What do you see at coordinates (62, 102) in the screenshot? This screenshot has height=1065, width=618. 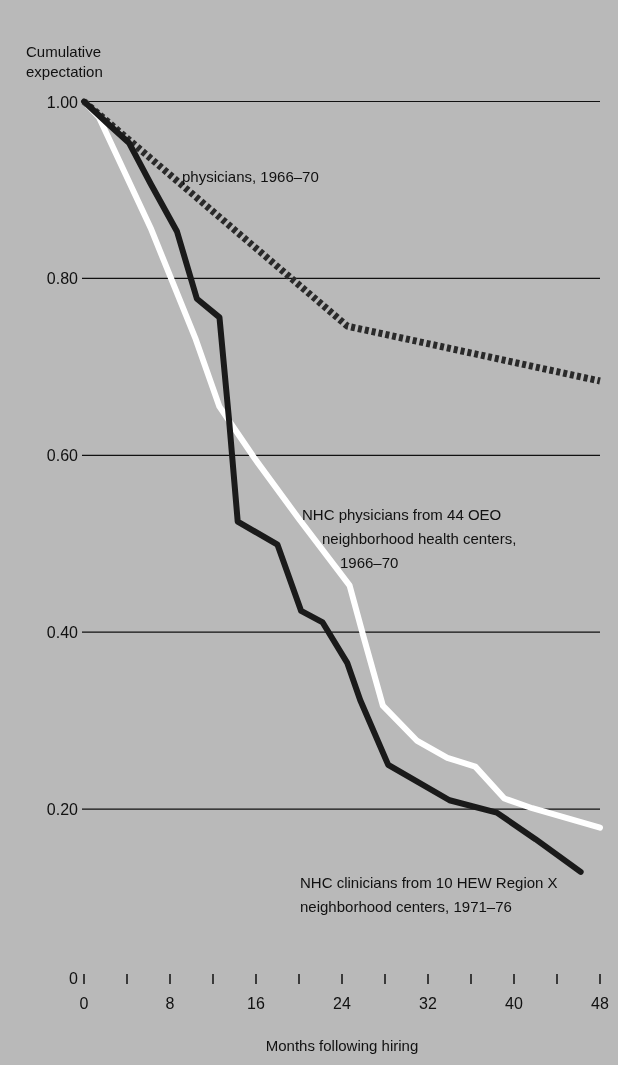 I see `y-tick-label: 1.00` at bounding box center [62, 102].